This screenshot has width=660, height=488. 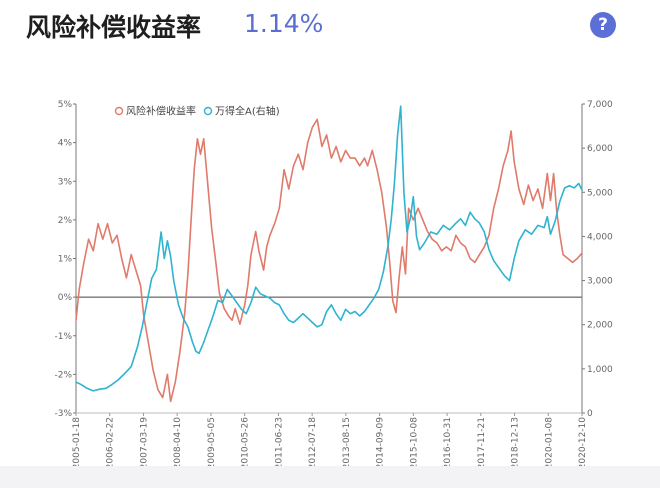 I want to click on x-tick-label: 2009-05-05, so click(x=212, y=443).